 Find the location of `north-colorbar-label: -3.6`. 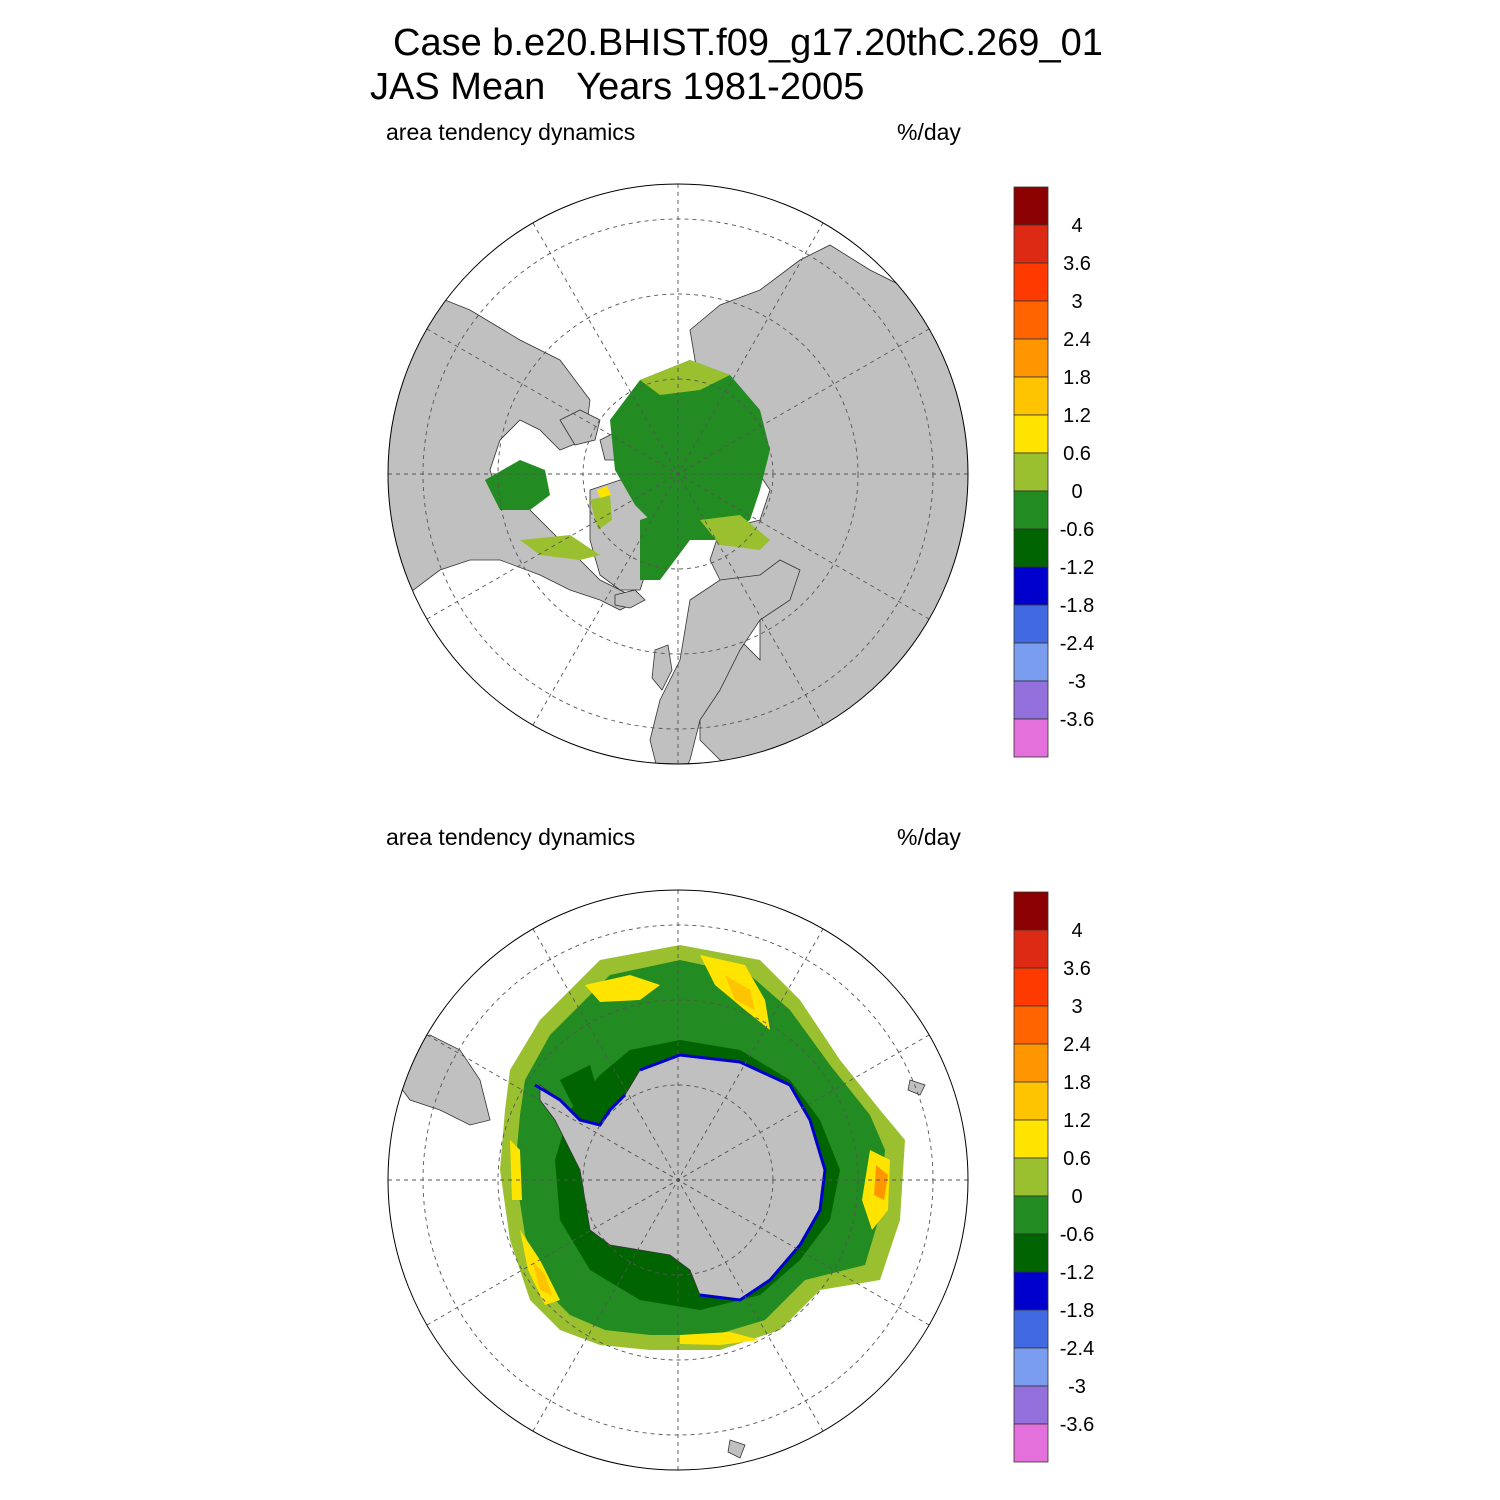

north-colorbar-label: -3.6 is located at coordinates (1077, 720).